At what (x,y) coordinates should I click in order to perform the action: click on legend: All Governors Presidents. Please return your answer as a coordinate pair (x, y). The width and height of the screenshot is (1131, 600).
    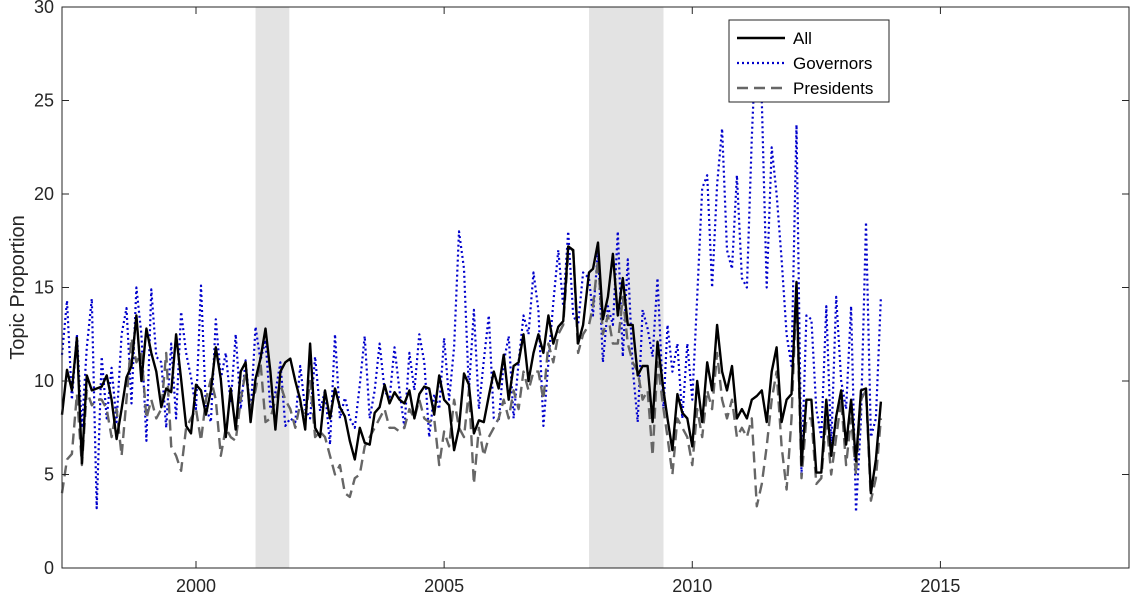
    Looking at the image, I should click on (809, 61).